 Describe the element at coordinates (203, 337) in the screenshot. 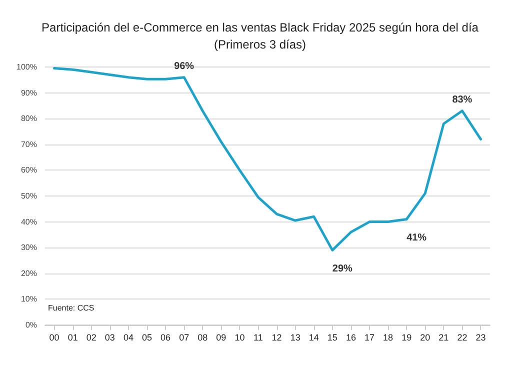

I see `x-tick-label: 08` at that location.